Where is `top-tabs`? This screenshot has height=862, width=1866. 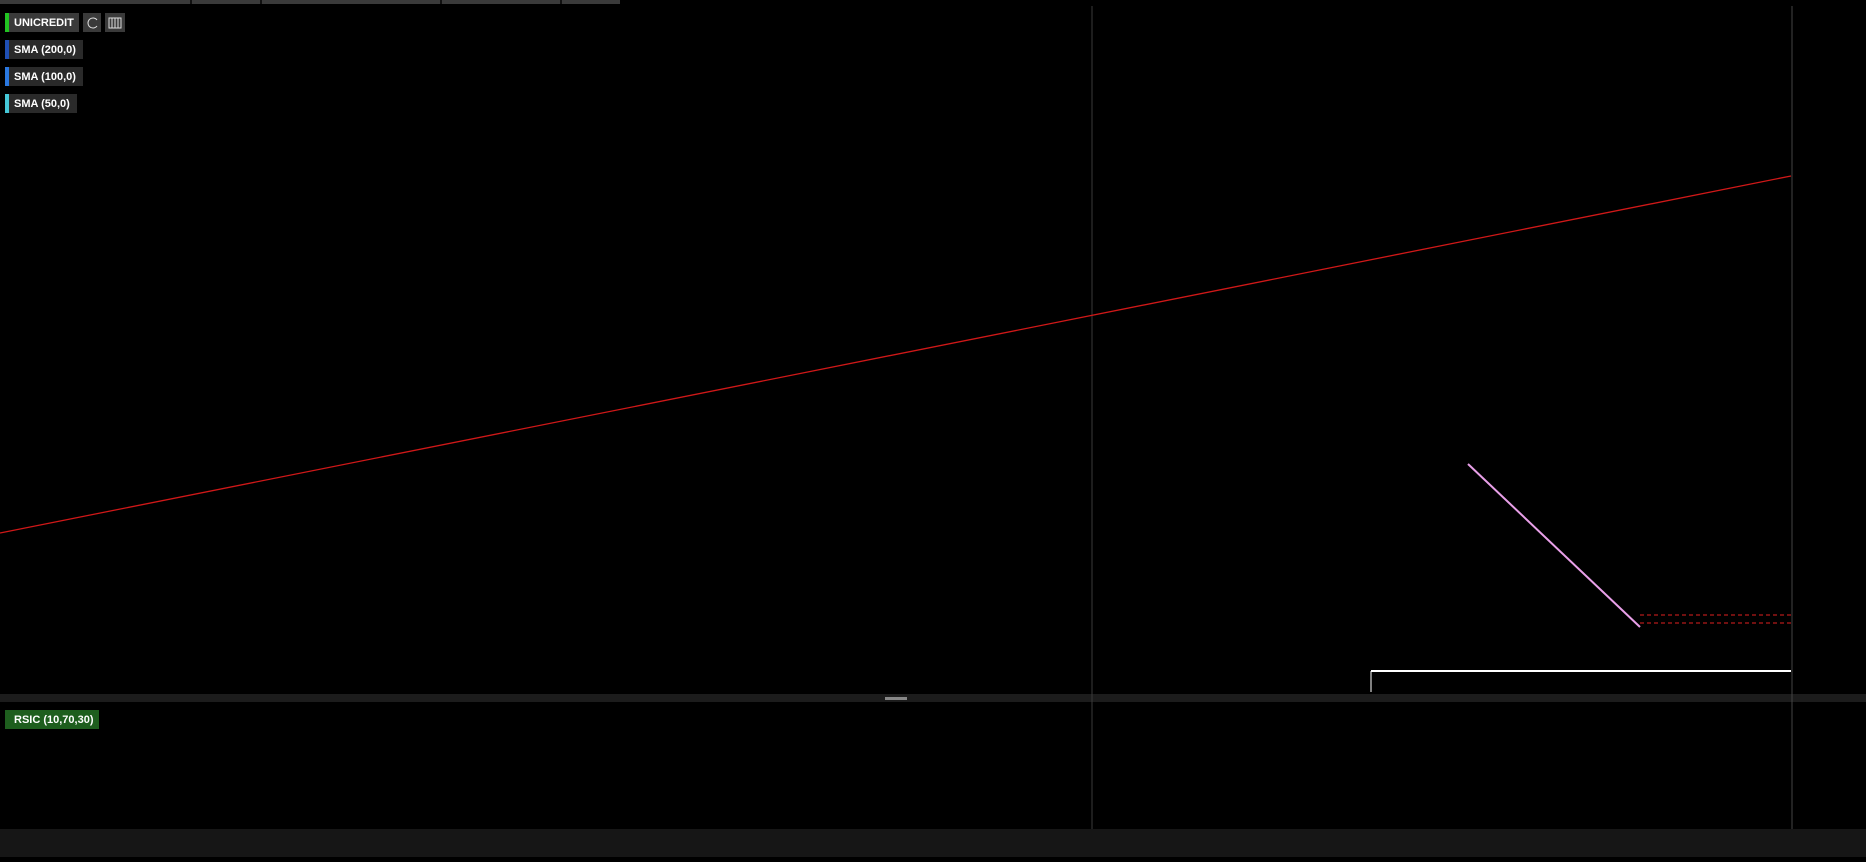 top-tabs is located at coordinates (310, 2).